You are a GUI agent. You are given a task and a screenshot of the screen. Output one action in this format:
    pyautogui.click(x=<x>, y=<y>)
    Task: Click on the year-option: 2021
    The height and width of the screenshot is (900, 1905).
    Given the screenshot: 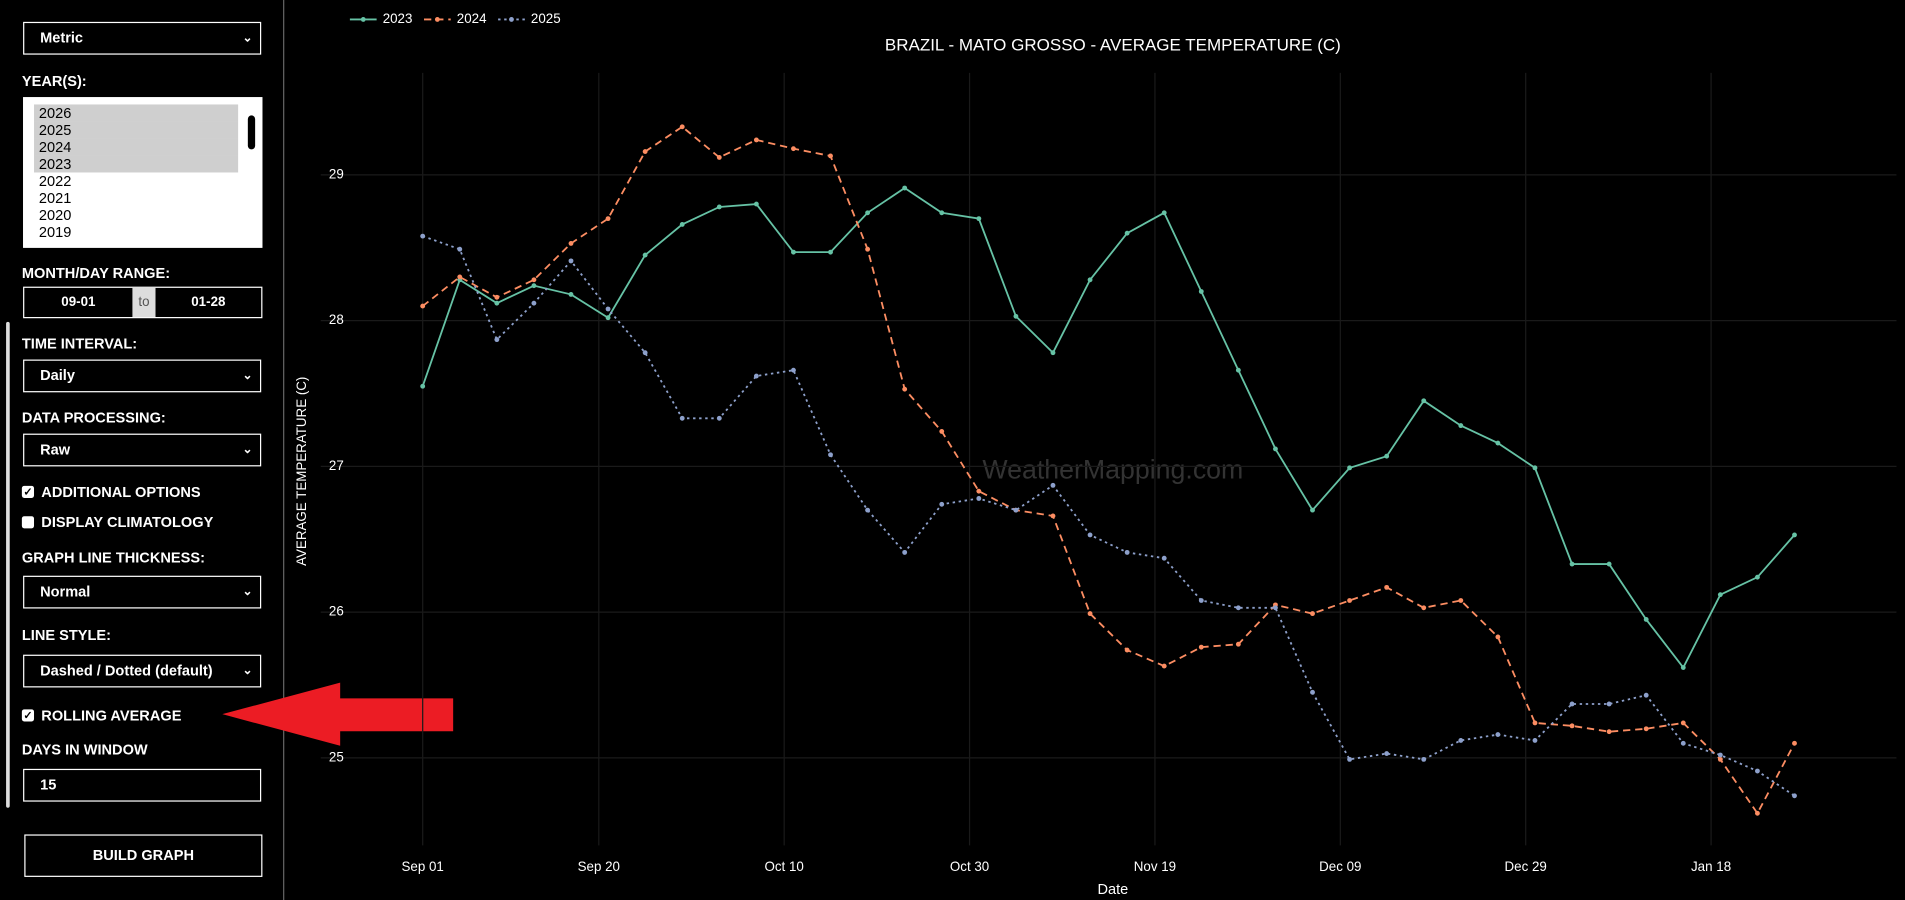 What is the action you would take?
    pyautogui.click(x=55, y=198)
    